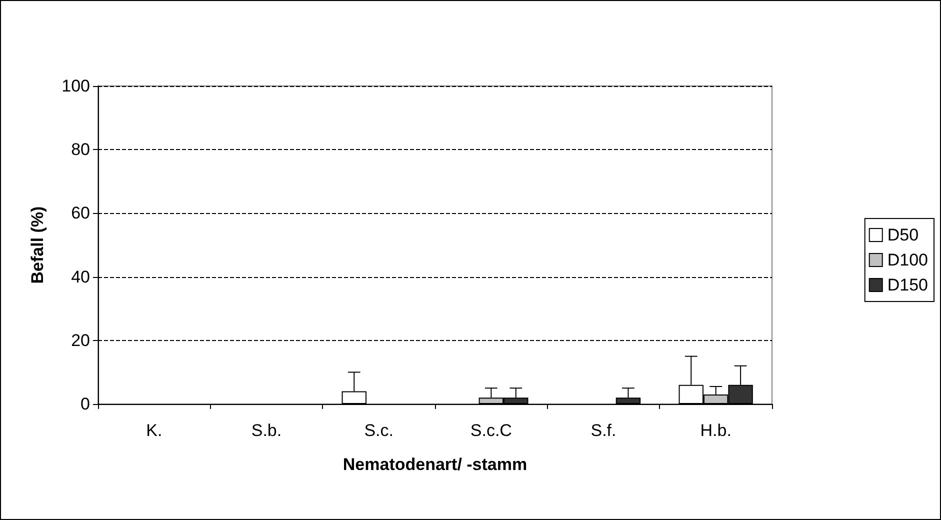 Image resolution: width=941 pixels, height=520 pixels. I want to click on legend-label: D100, so click(907, 260).